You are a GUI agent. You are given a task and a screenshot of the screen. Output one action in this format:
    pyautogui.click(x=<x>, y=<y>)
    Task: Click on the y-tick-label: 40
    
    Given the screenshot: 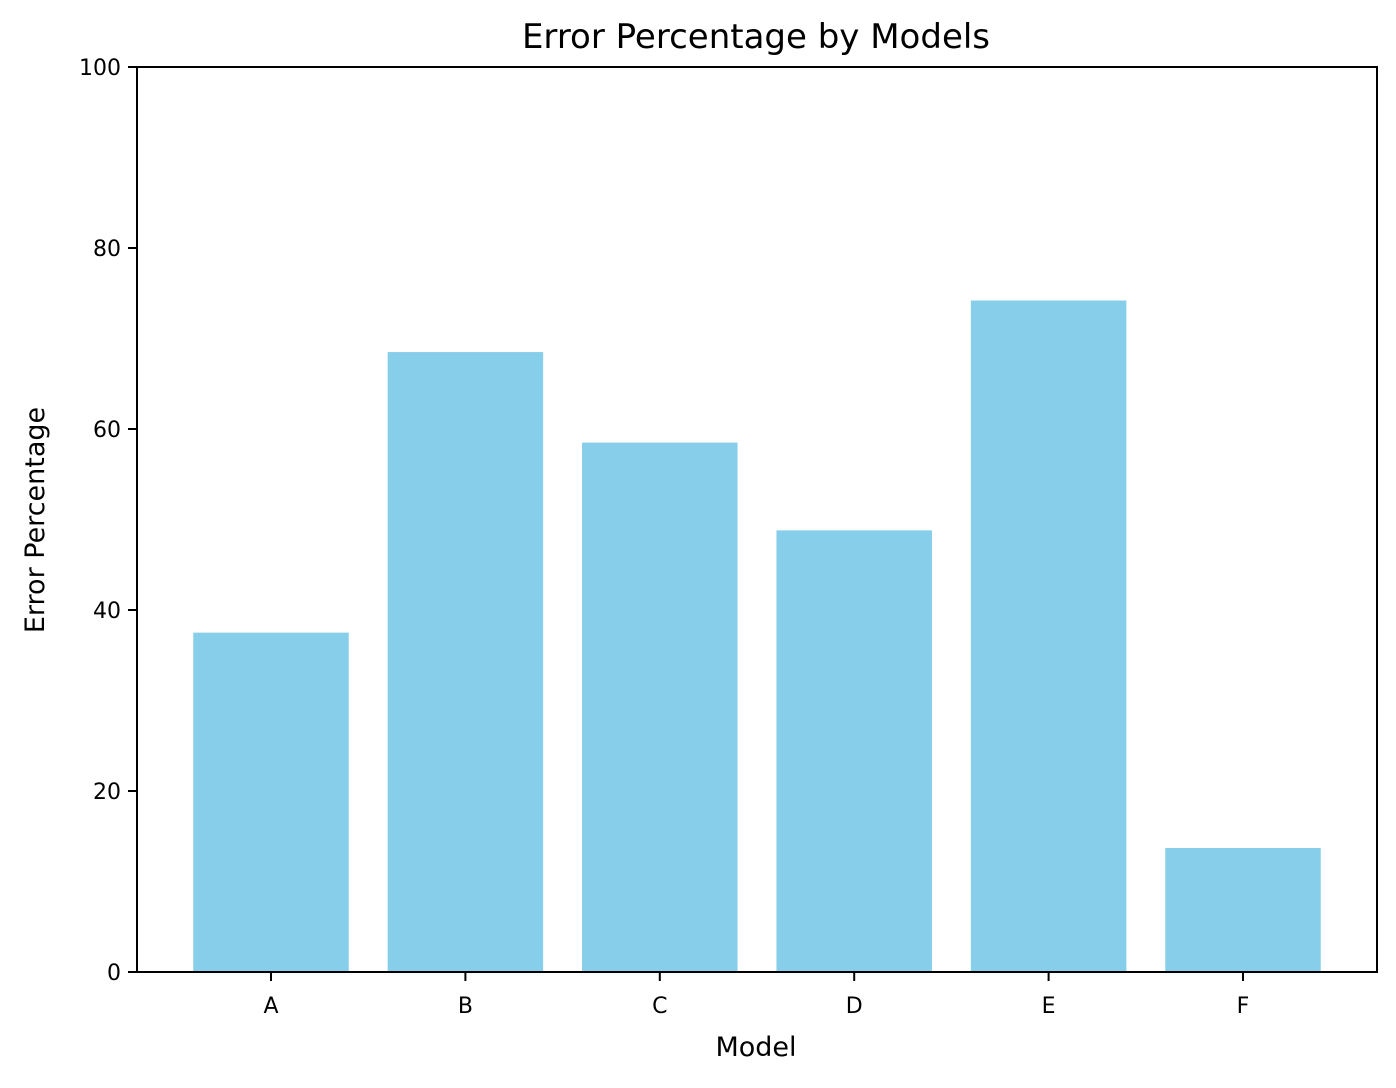 What is the action you would take?
    pyautogui.click(x=107, y=611)
    